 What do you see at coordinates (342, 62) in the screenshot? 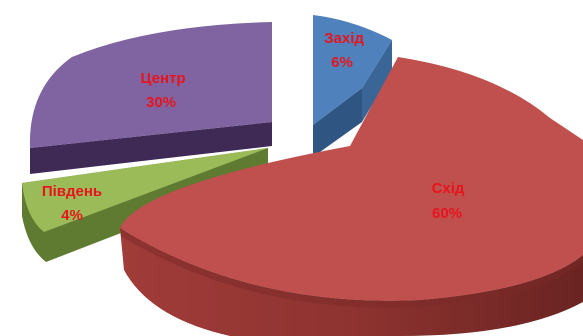
I see `label-west-percent: 6%` at bounding box center [342, 62].